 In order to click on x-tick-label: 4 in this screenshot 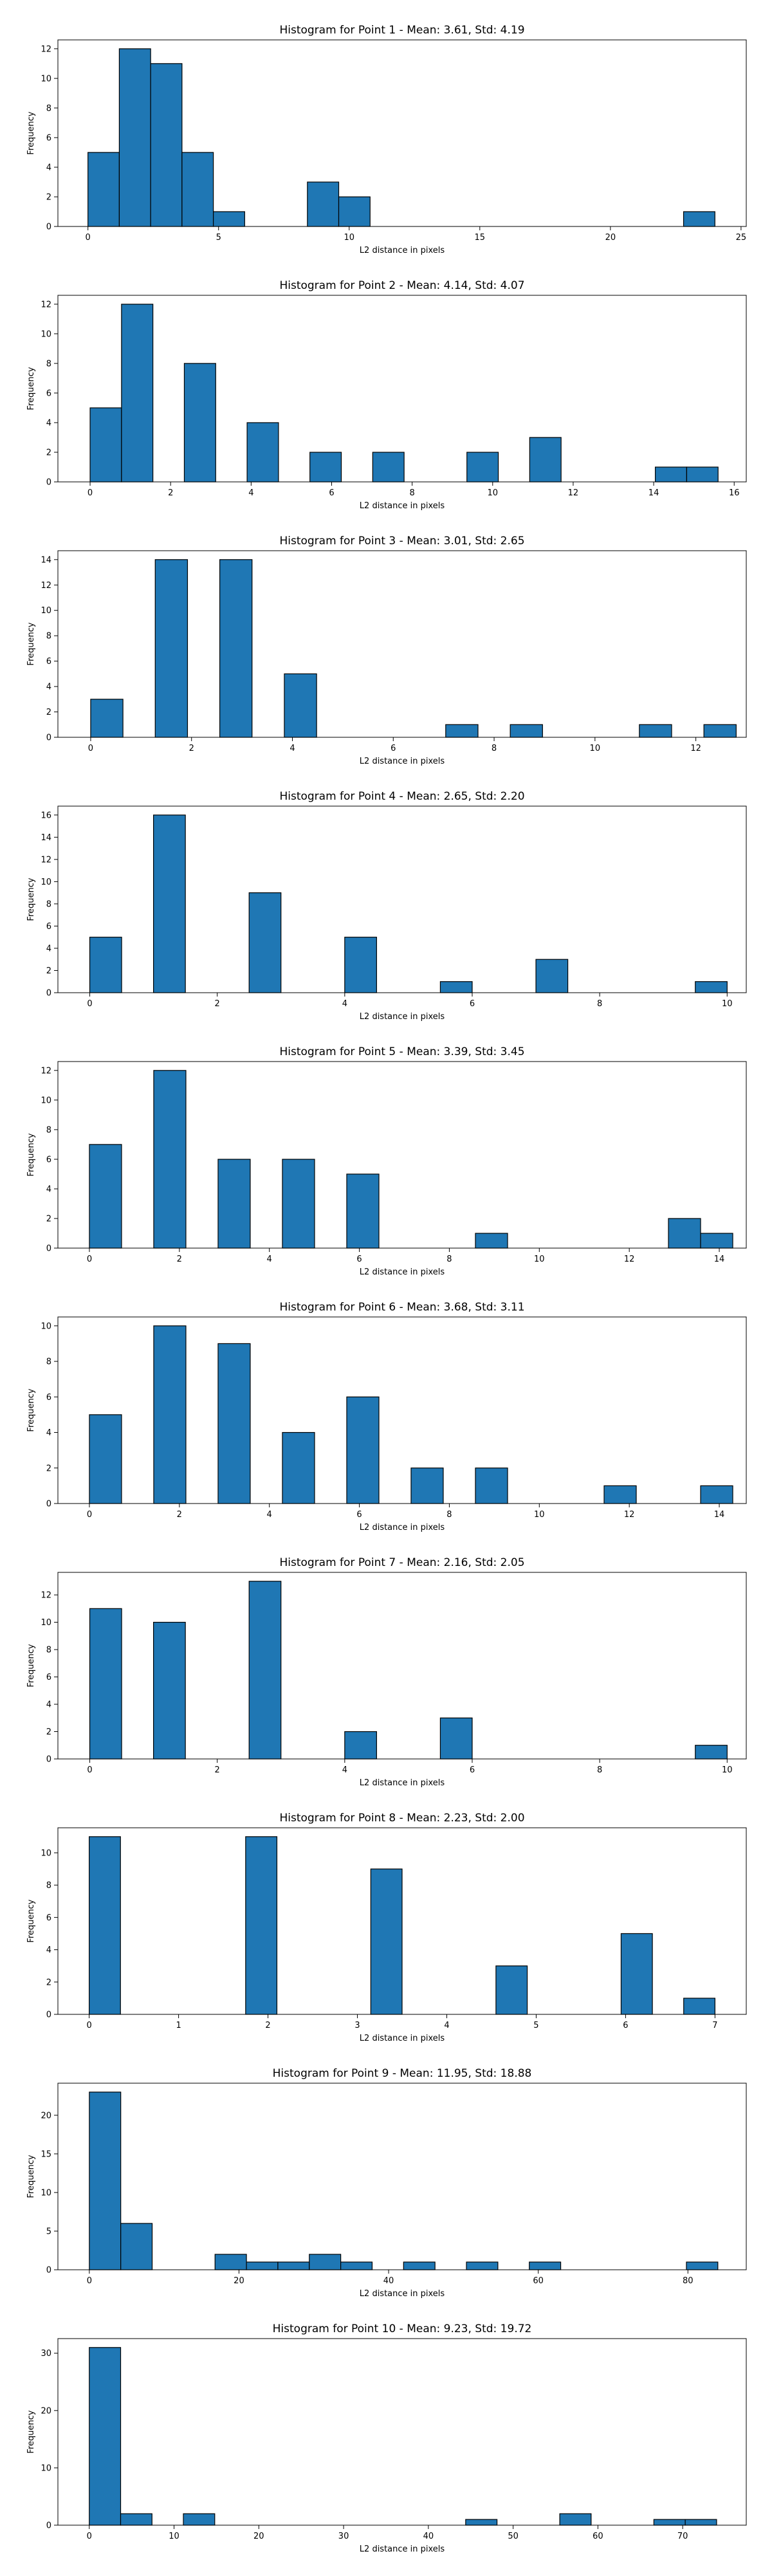, I will do `click(446, 2025)`.